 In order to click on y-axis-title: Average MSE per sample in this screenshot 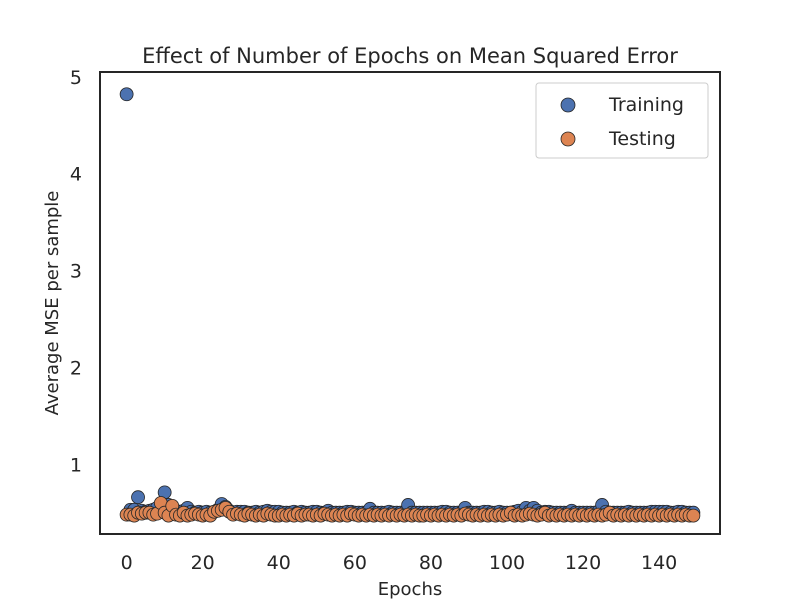, I will do `click(52, 303)`.